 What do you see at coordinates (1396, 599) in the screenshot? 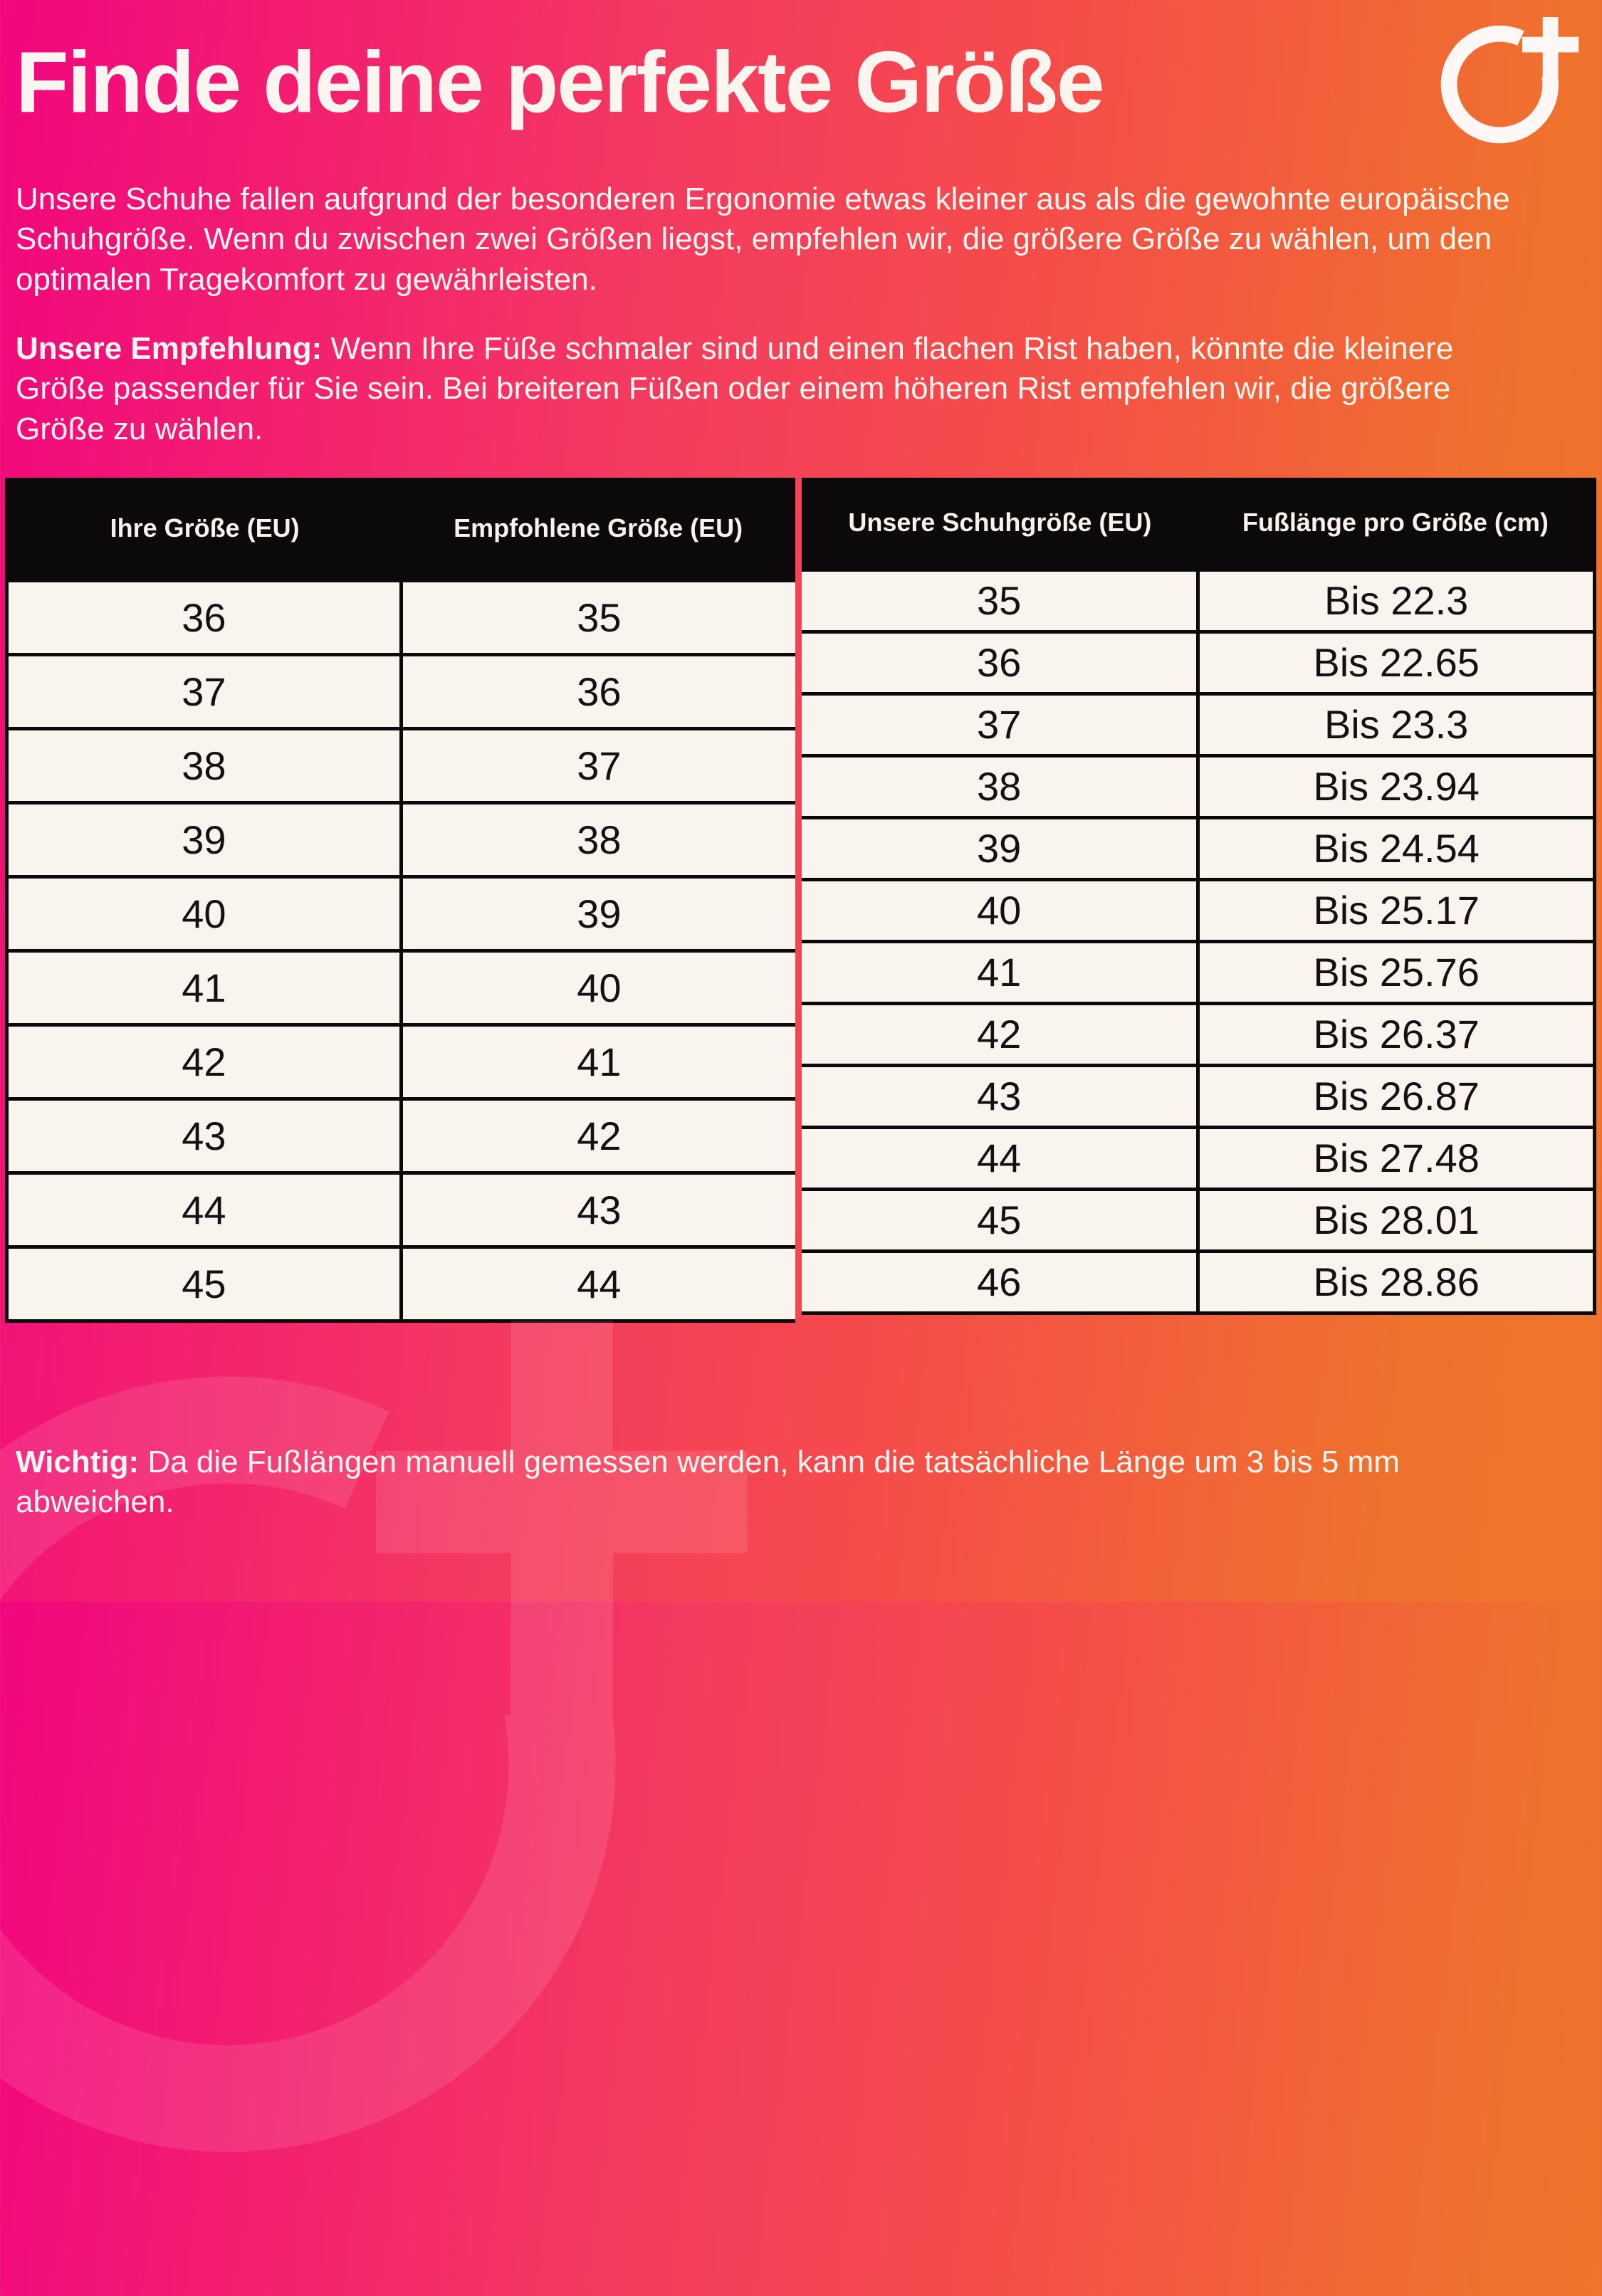
I see `table-cell: Bis 22.3` at bounding box center [1396, 599].